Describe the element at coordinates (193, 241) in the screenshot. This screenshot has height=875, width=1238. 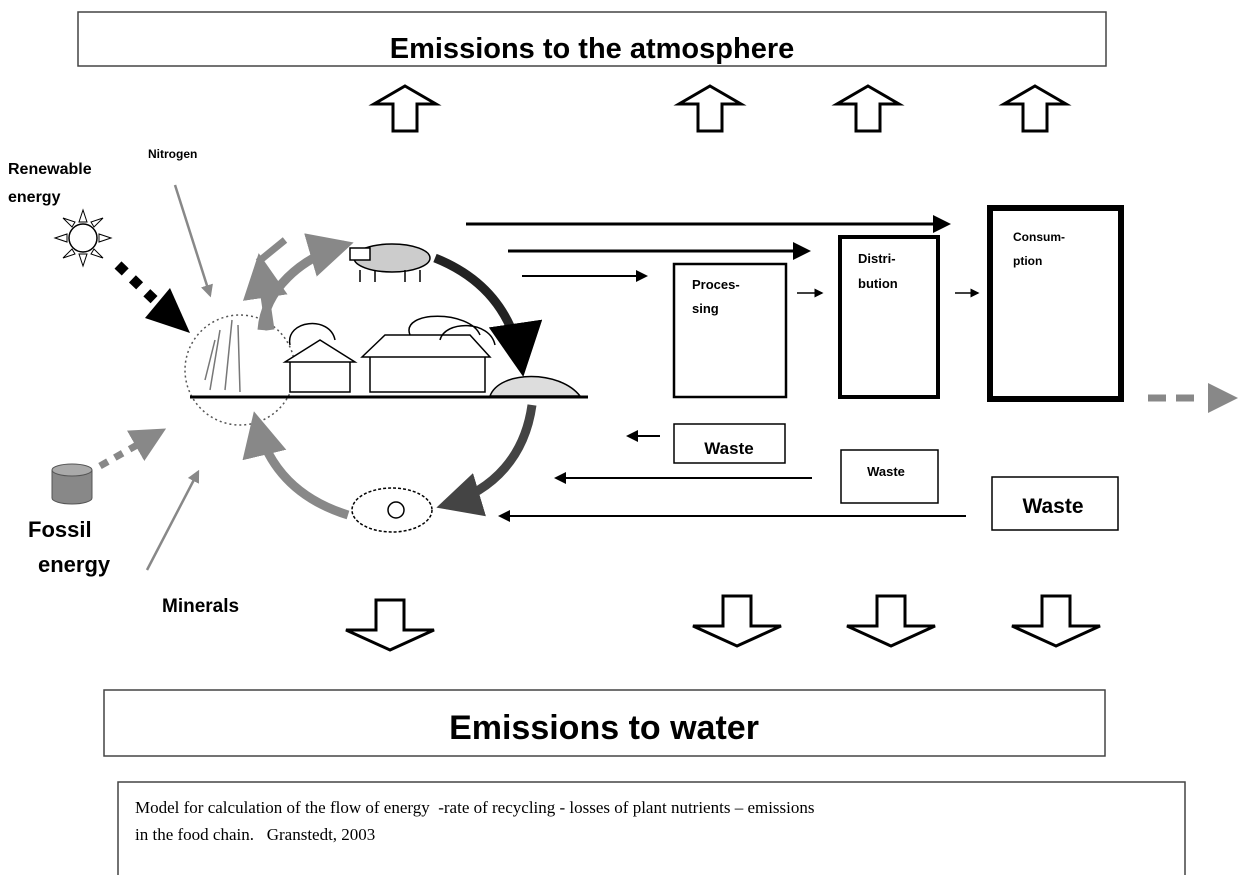
I see `nitrogen-arrow` at that location.